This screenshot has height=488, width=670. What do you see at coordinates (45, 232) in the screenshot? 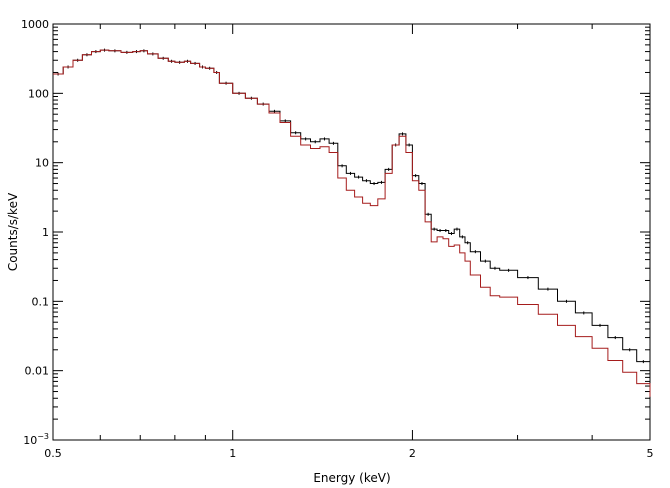
I see `y-tick-label: 1` at bounding box center [45, 232].